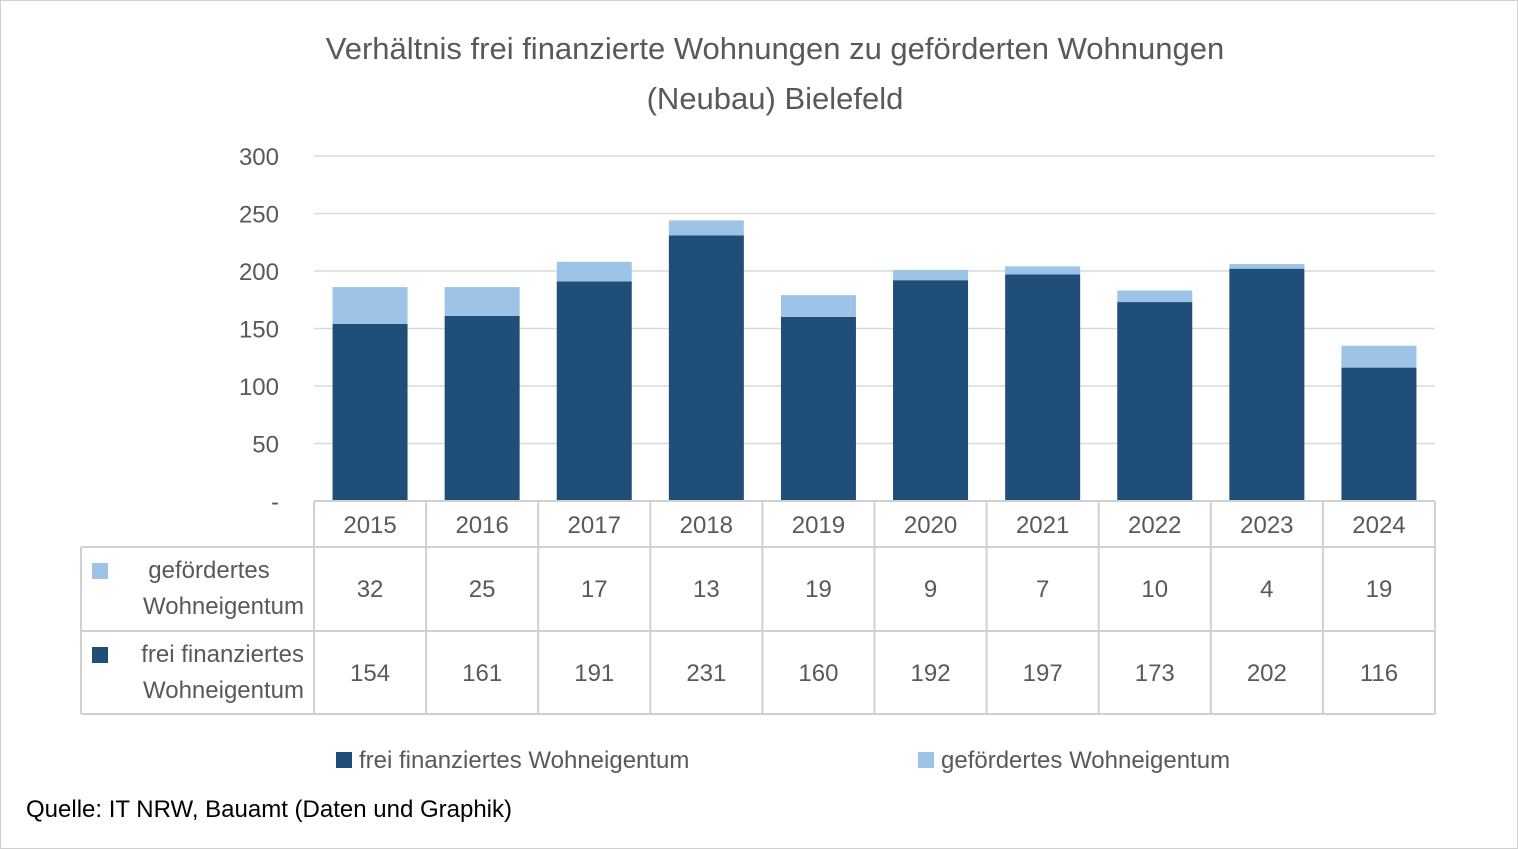  I want to click on x-tick-label: 2017, so click(594, 525).